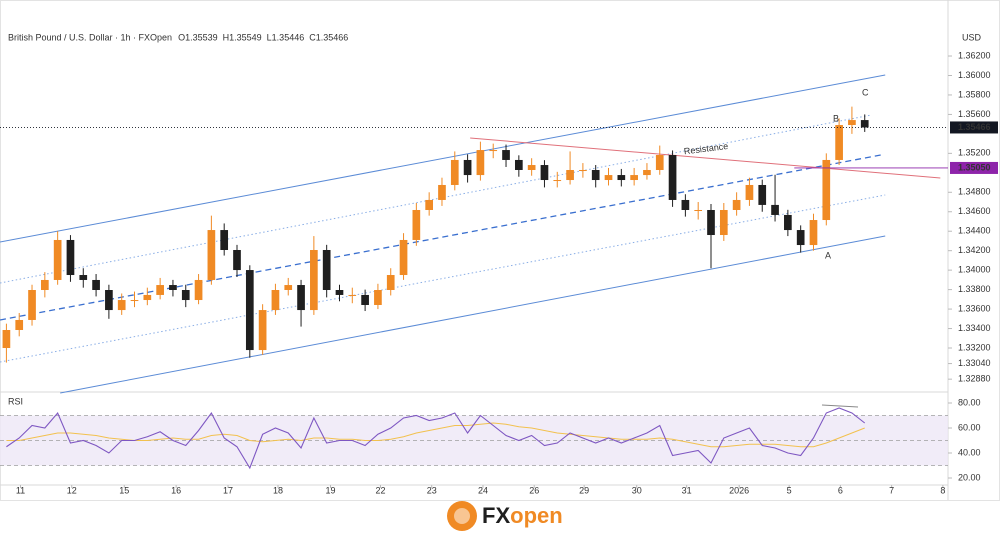 This screenshot has height=549, width=1000. Describe the element at coordinates (974, 270) in the screenshot. I see `y-tick-label: 1.34000` at that location.